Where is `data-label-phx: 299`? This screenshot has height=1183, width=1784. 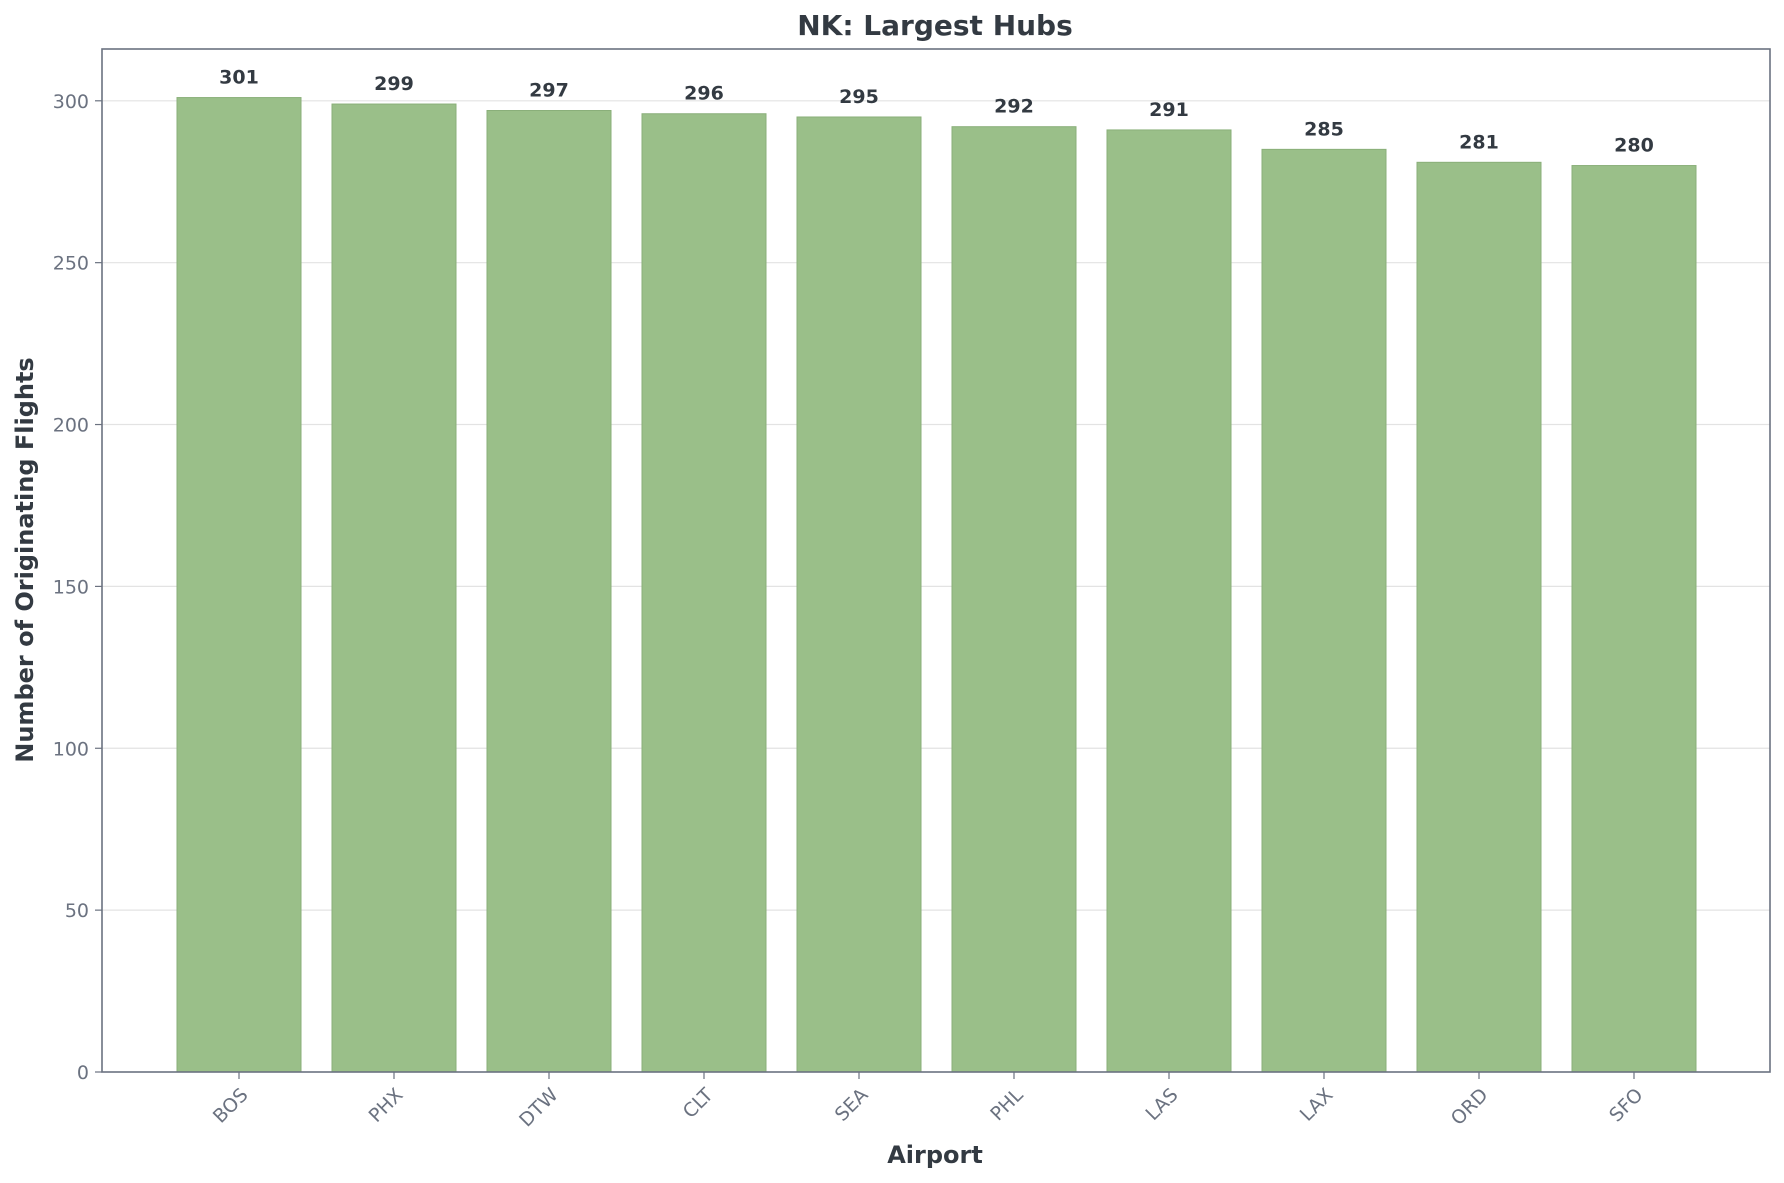
data-label-phx: 299 is located at coordinates (394, 84).